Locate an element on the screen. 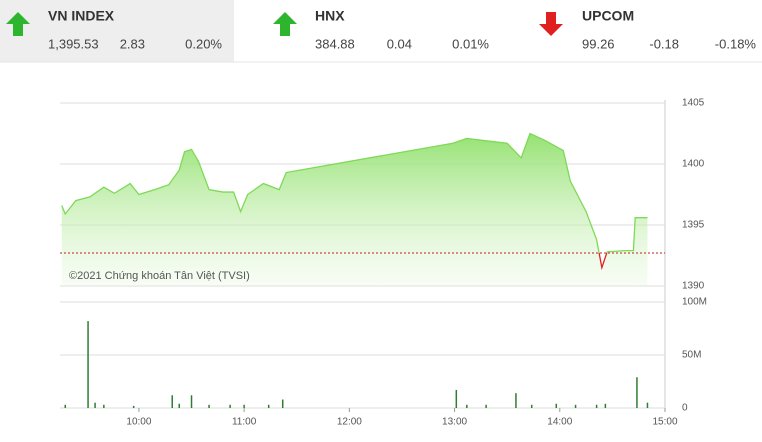 This screenshot has height=442, width=762. ticker-name: VN INDEX is located at coordinates (81, 16).